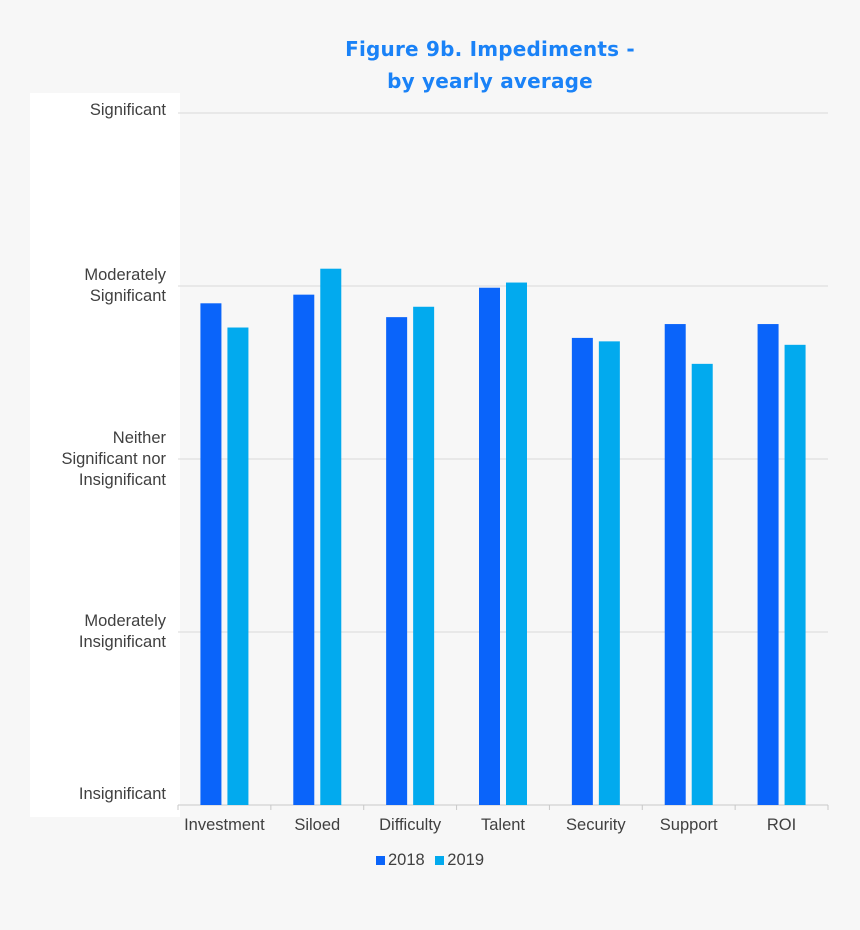  I want to click on bar-2019-investment, so click(238, 566).